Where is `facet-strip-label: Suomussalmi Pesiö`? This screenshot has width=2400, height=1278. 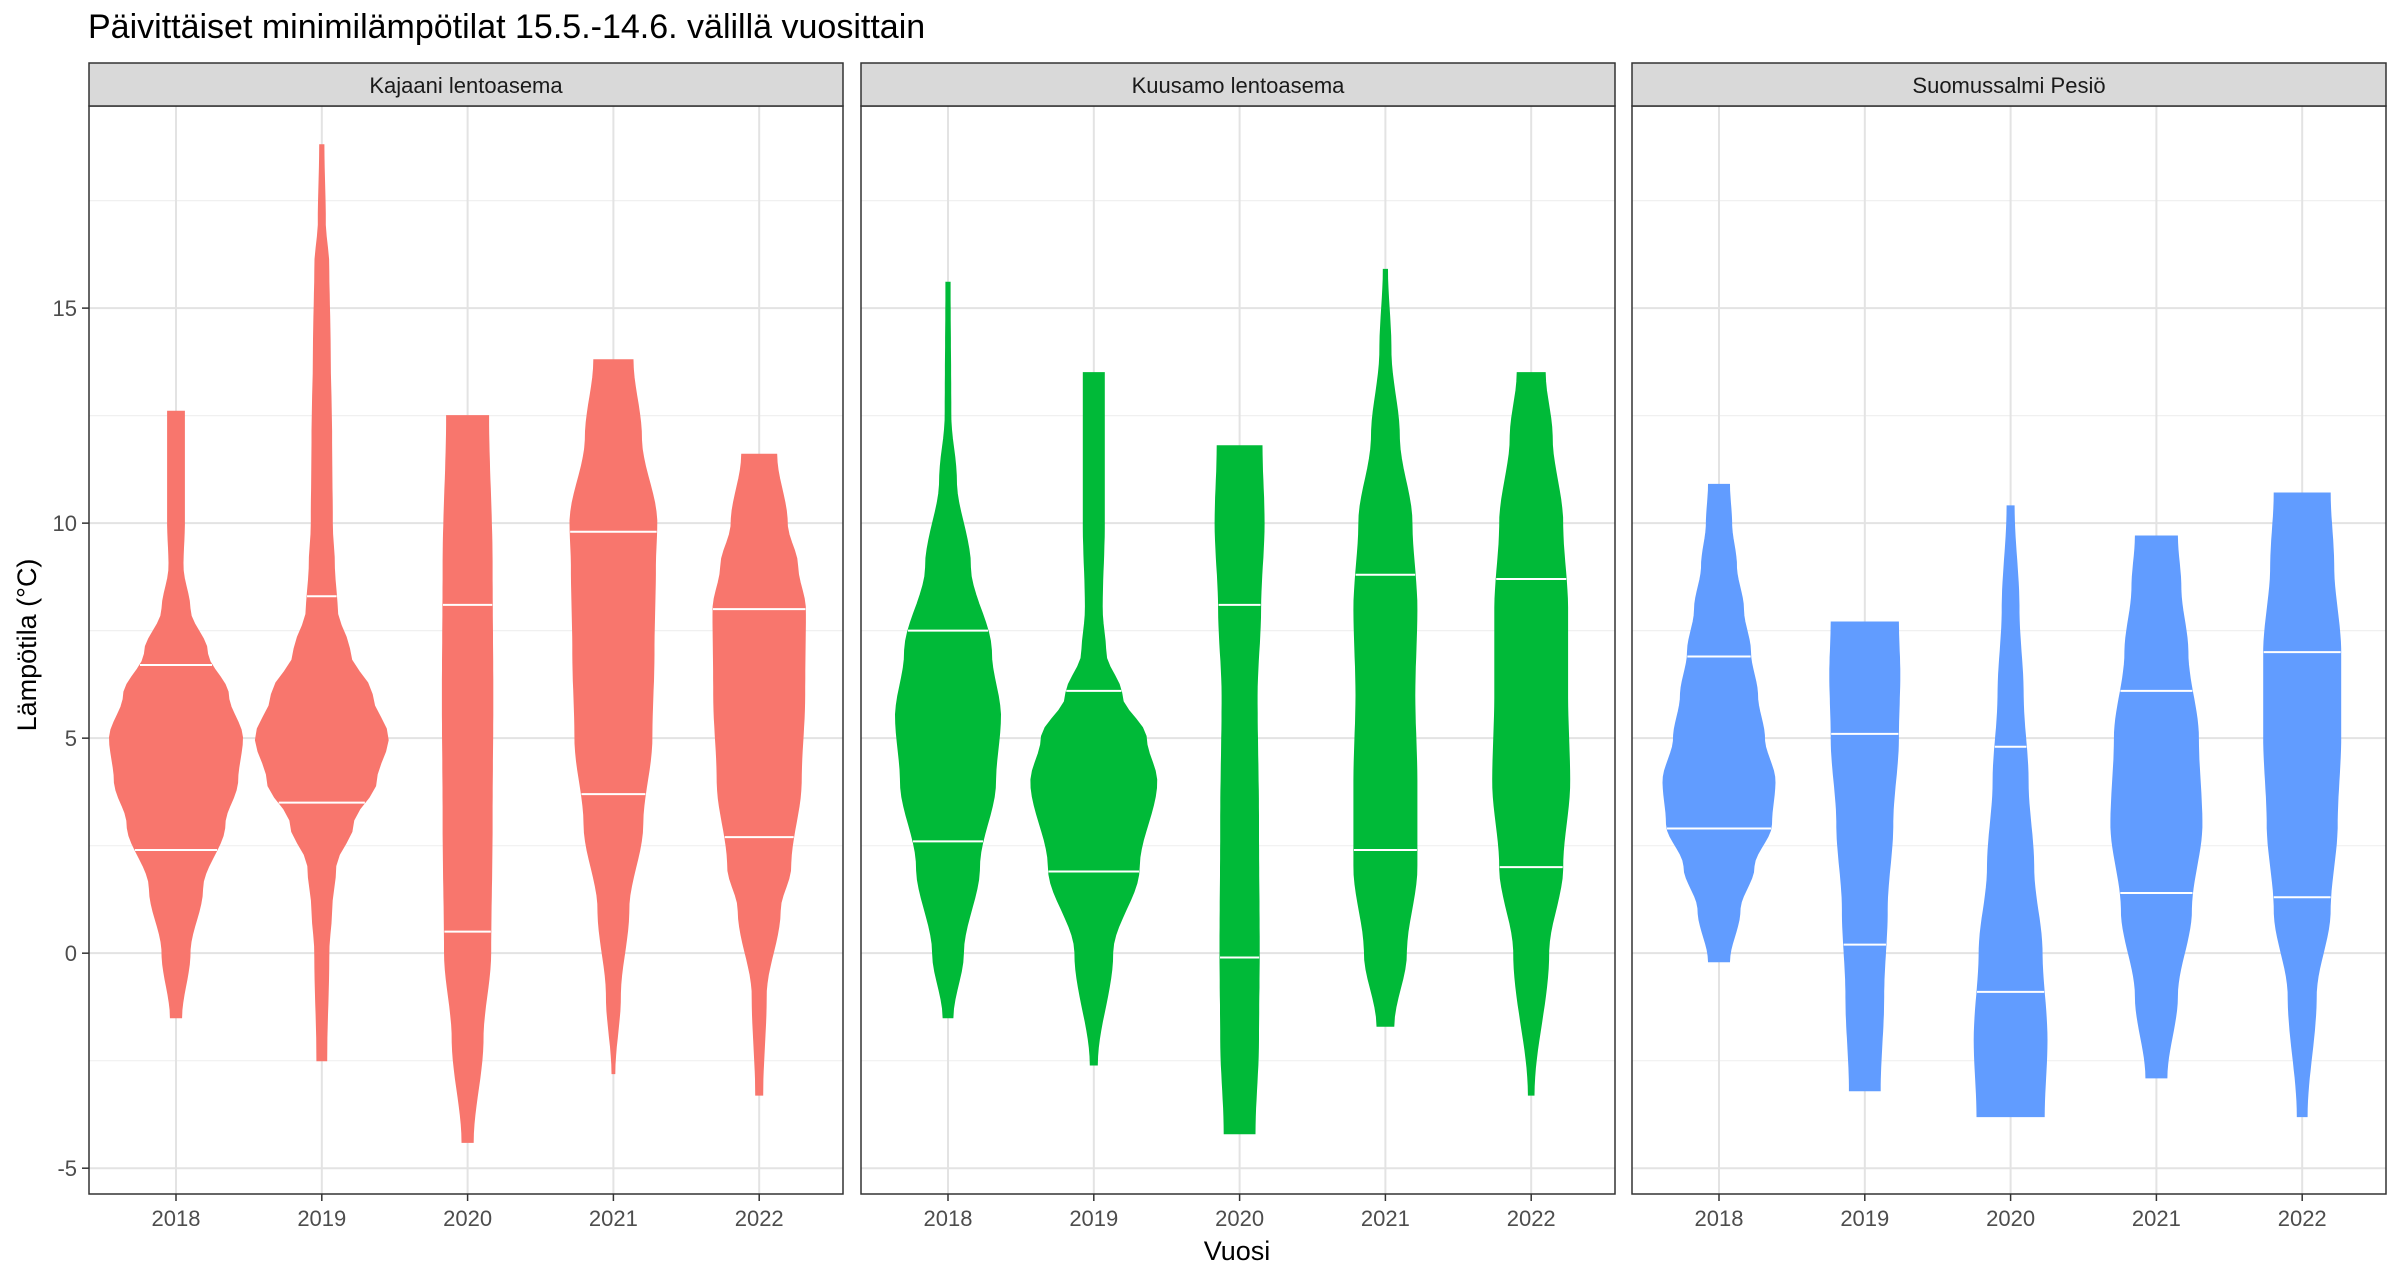
facet-strip-label: Suomussalmi Pesiö is located at coordinates (2008, 85).